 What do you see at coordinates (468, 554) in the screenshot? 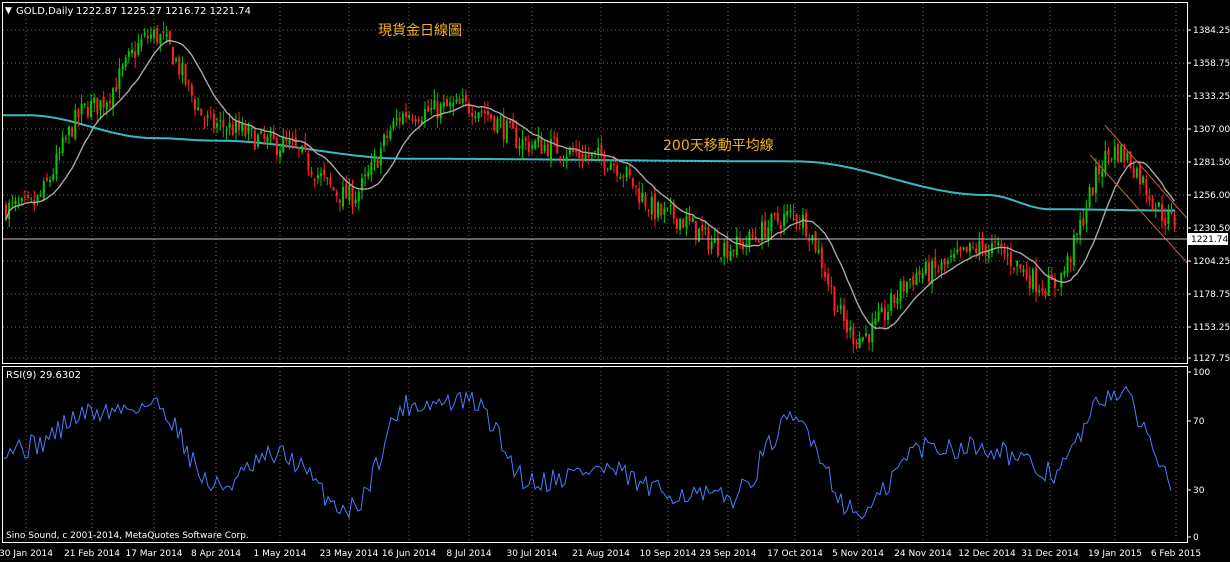
I see `date-tick-label: 8 Jul 2014` at bounding box center [468, 554].